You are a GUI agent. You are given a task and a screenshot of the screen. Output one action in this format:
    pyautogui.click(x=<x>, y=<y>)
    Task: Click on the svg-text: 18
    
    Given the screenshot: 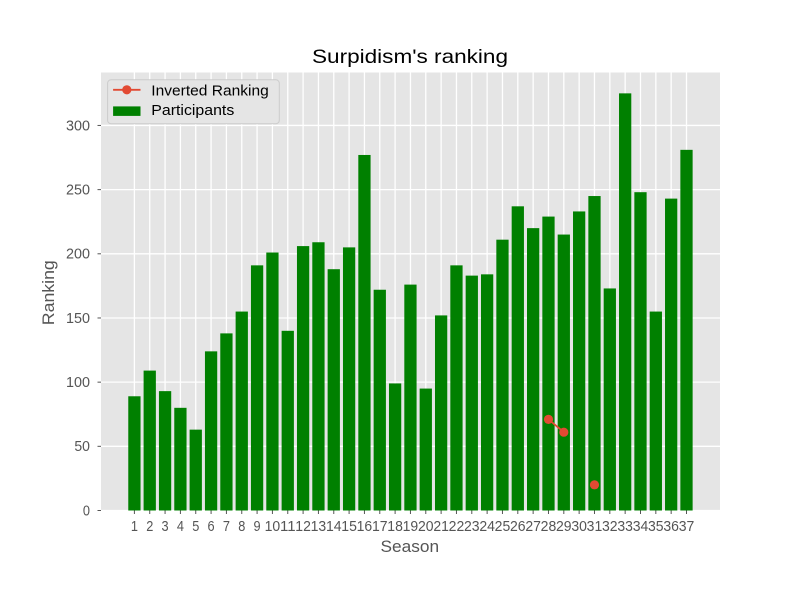 What is the action you would take?
    pyautogui.click(x=395, y=527)
    